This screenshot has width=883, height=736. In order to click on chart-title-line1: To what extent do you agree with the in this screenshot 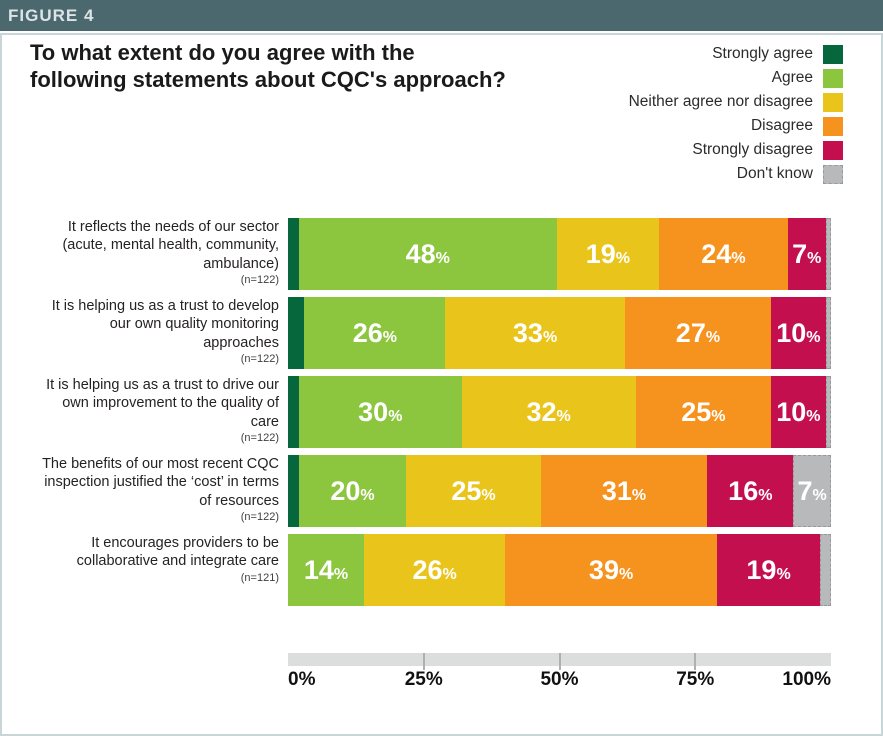, I will do `click(222, 52)`.